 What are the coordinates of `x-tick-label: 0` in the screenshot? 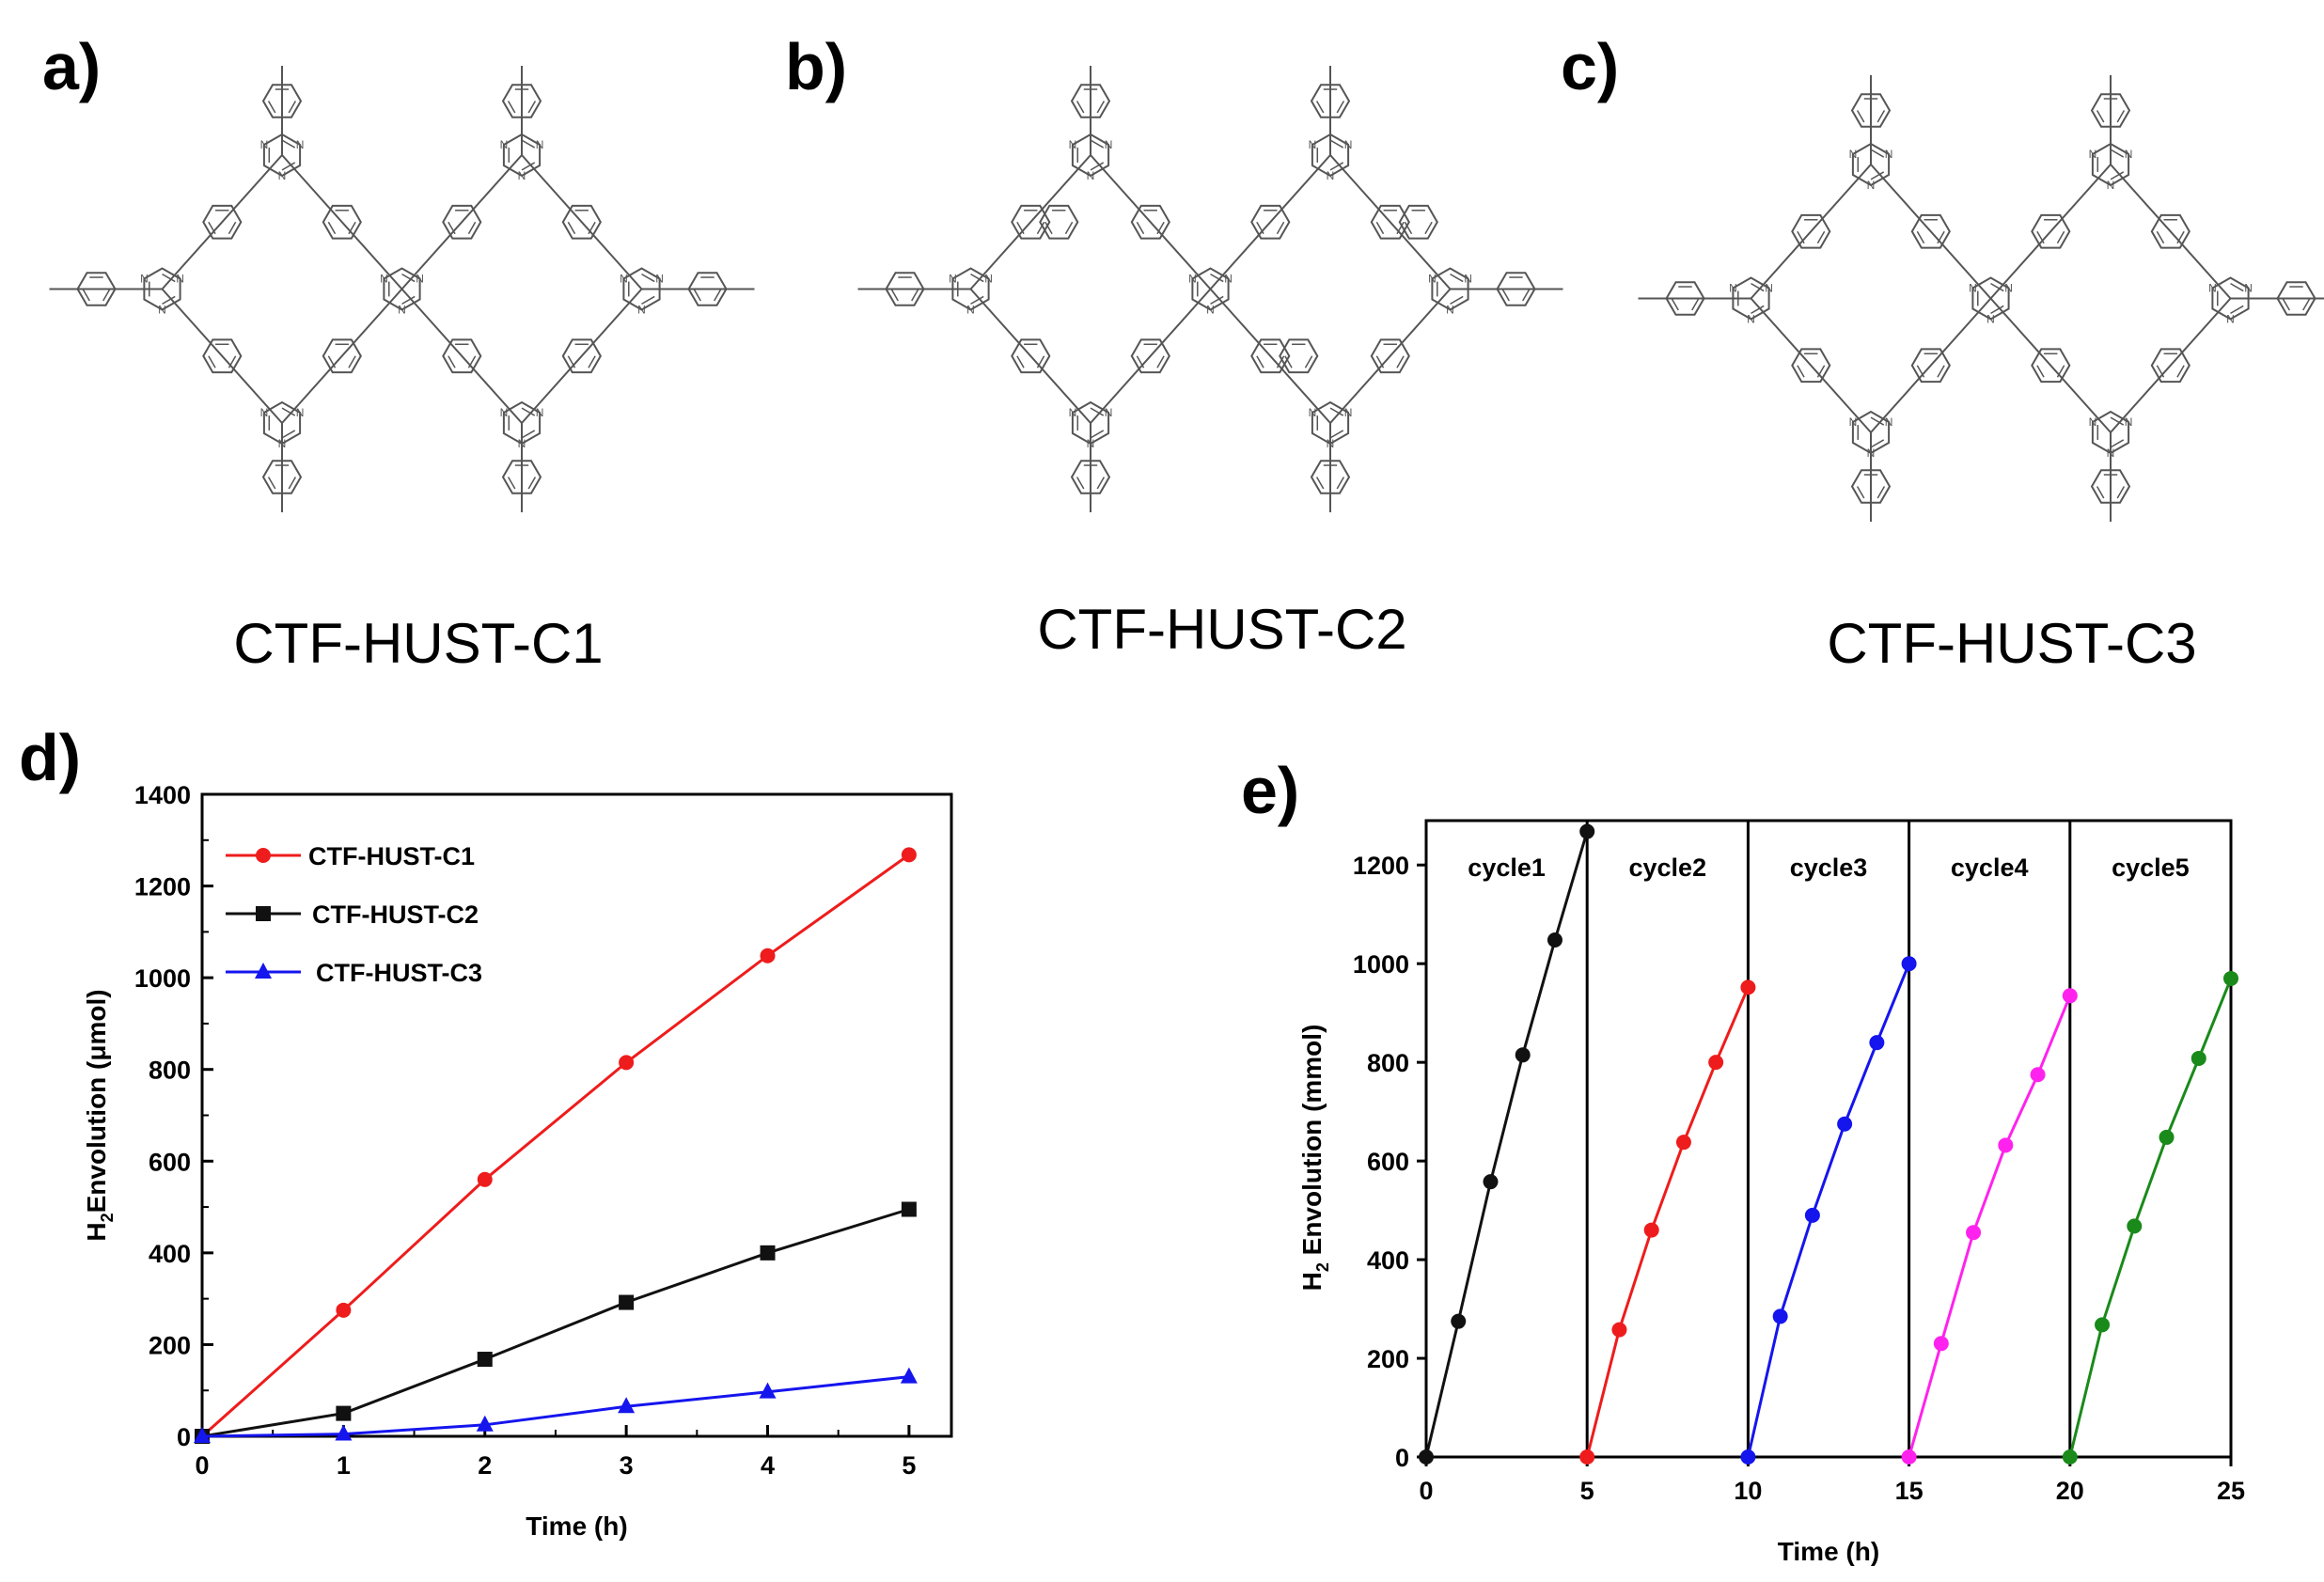 It's located at (202, 1465).